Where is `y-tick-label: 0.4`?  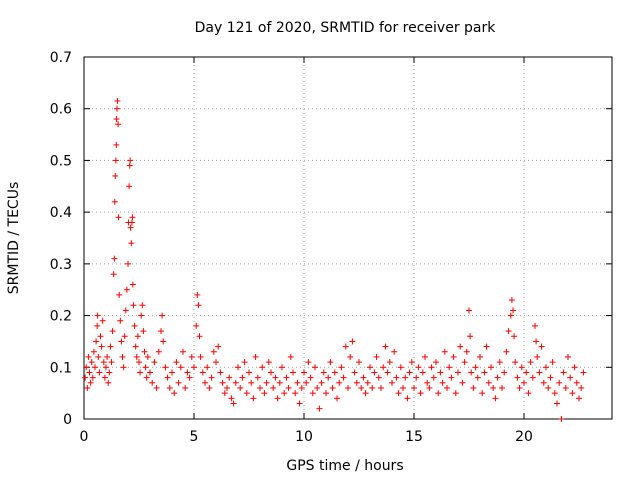 y-tick-label: 0.4 is located at coordinates (61, 213).